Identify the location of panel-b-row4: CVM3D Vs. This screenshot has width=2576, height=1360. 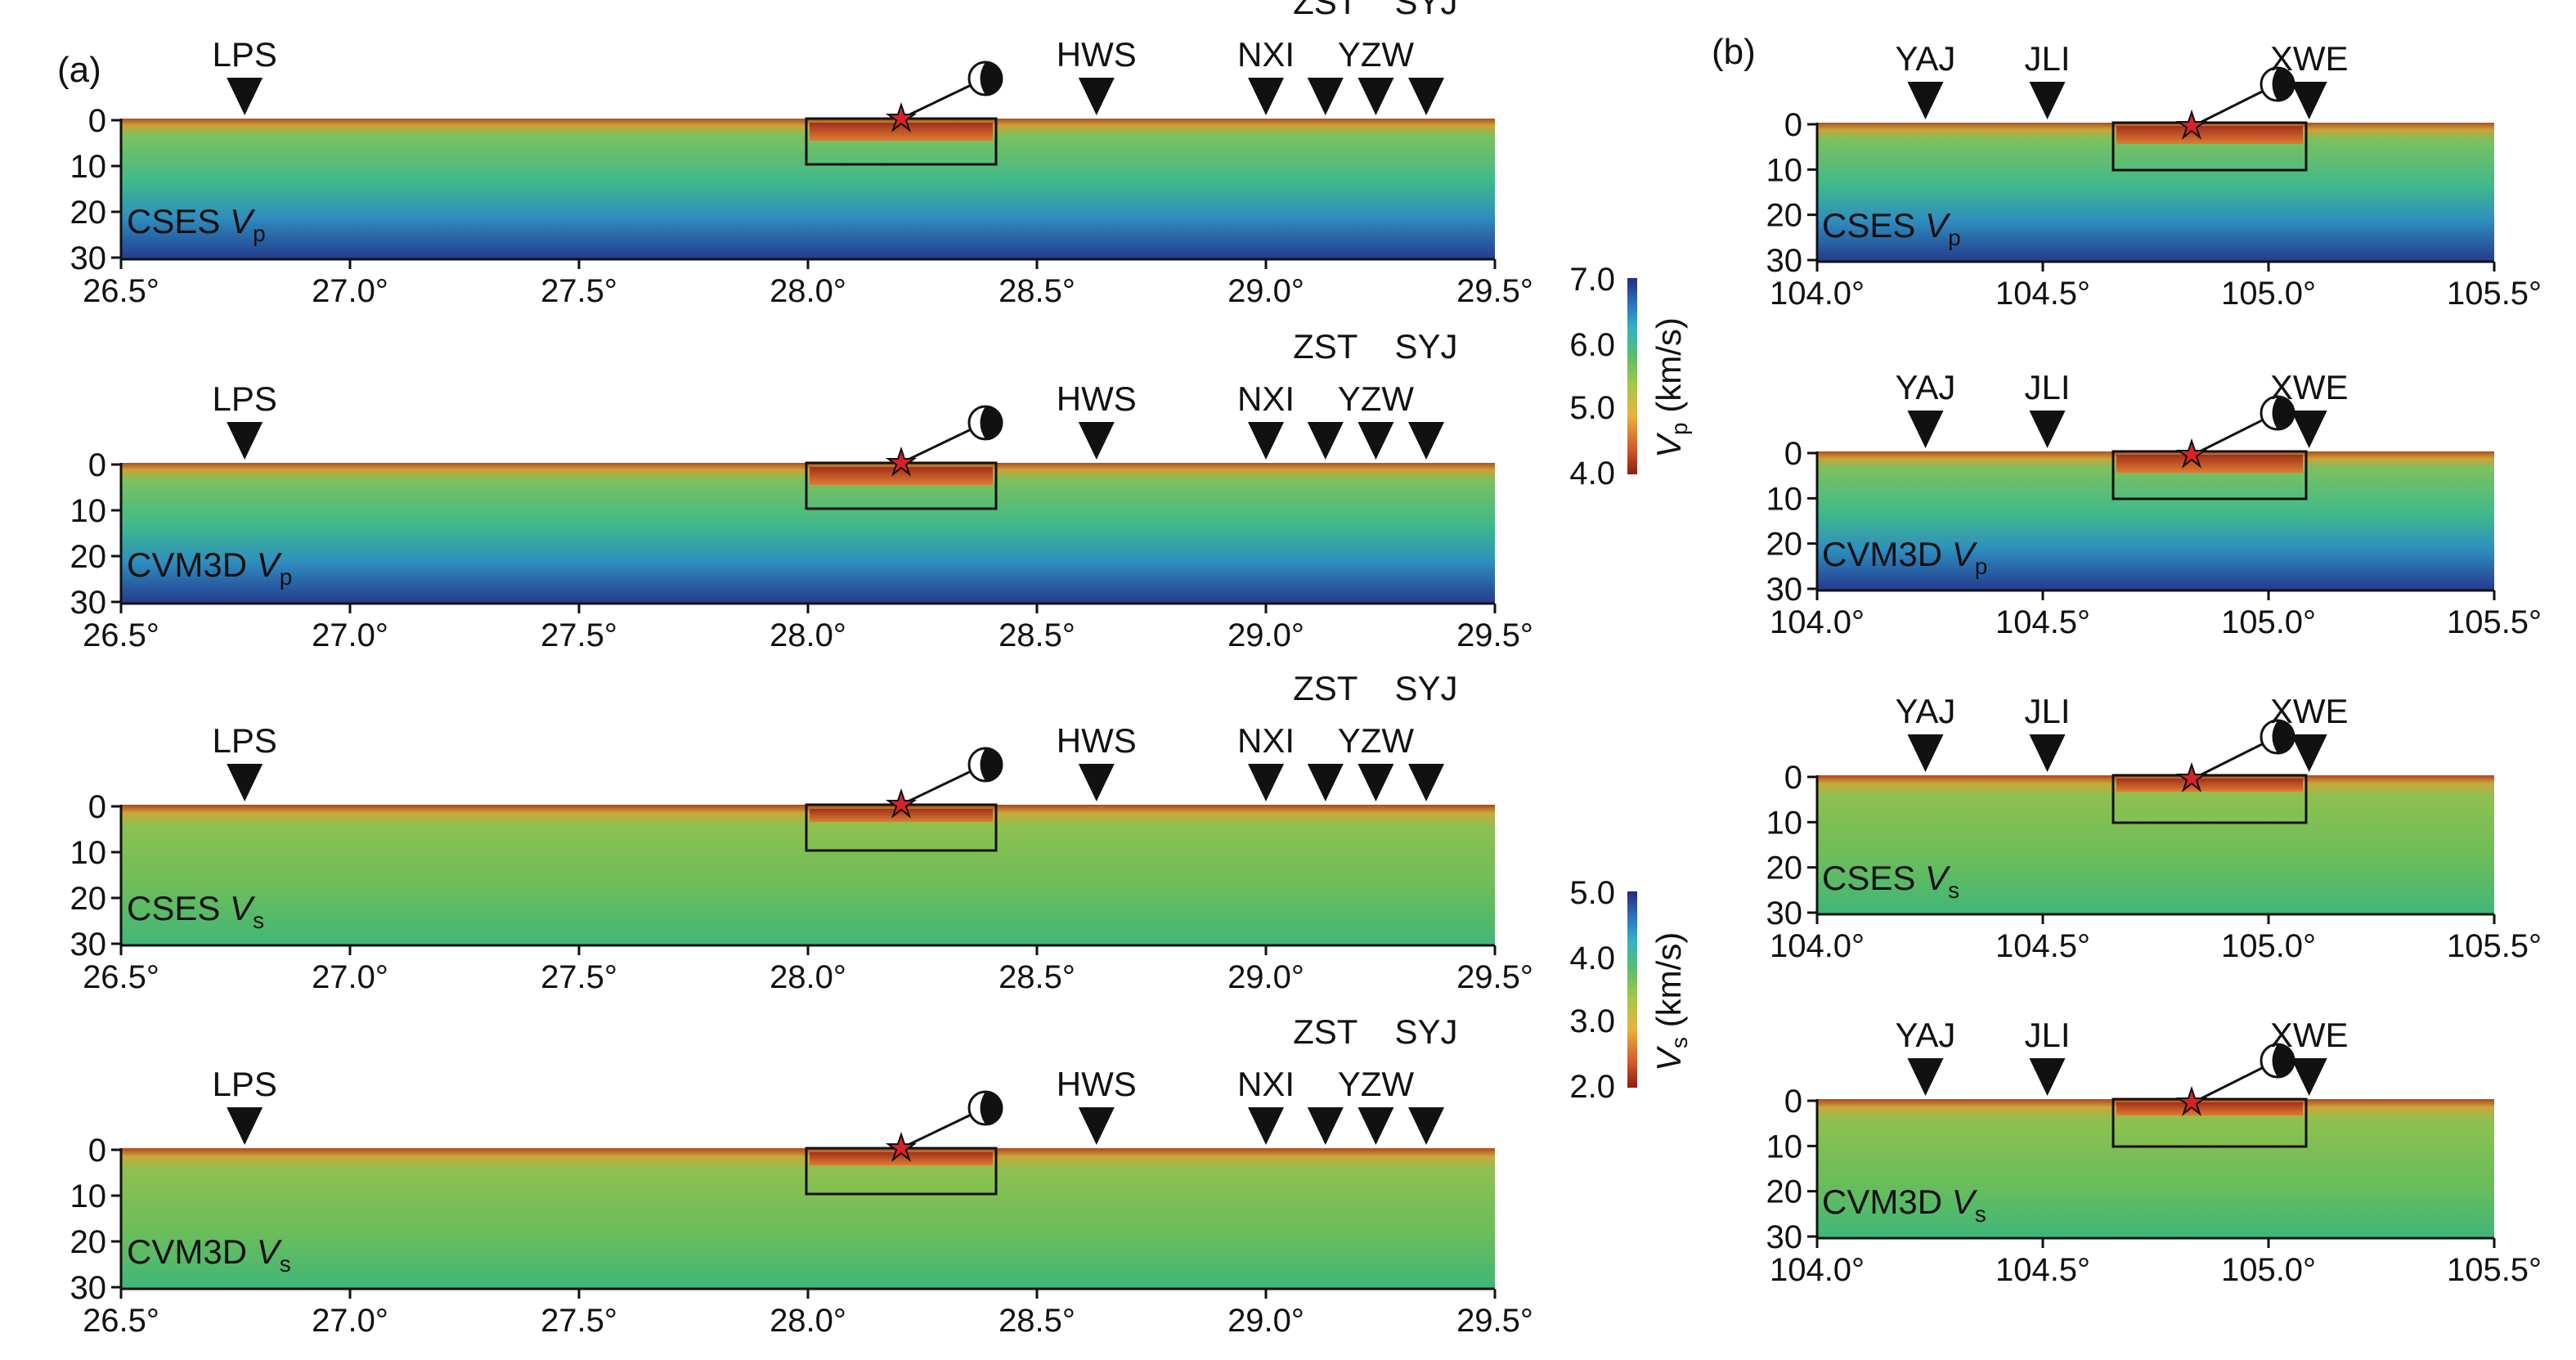
(2155, 1140).